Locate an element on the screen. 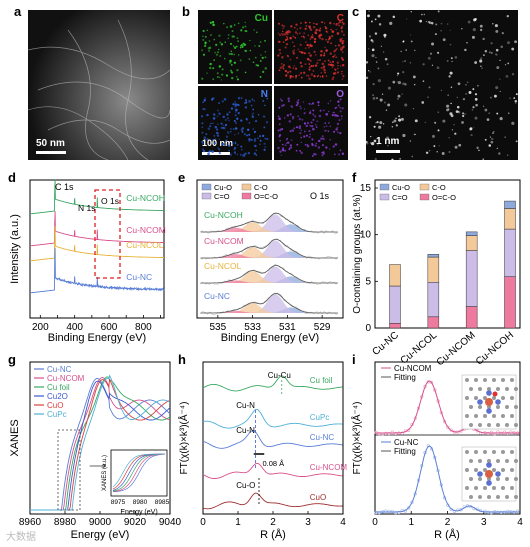  legend-label: CuO is located at coordinates (55, 405).